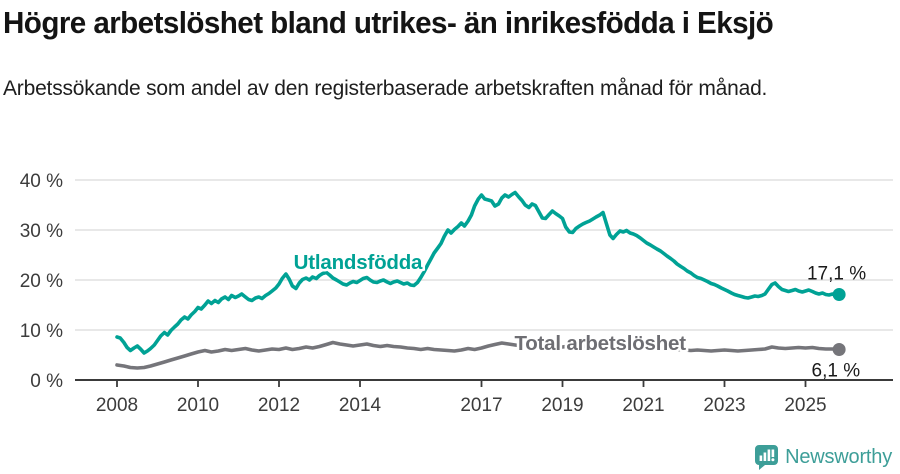 The height and width of the screenshot is (474, 900). What do you see at coordinates (481, 405) in the screenshot?
I see `x-axis-tick-label: 2017` at bounding box center [481, 405].